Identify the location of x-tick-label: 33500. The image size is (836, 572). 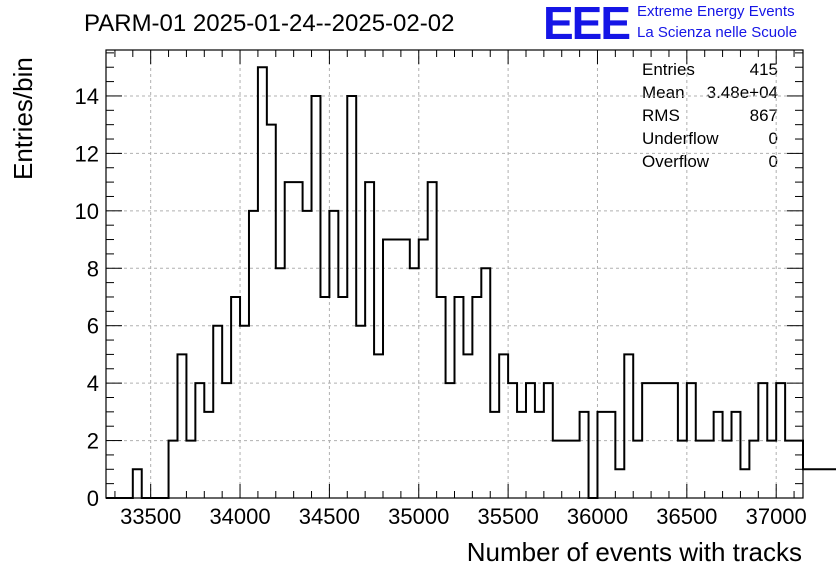
(150, 516).